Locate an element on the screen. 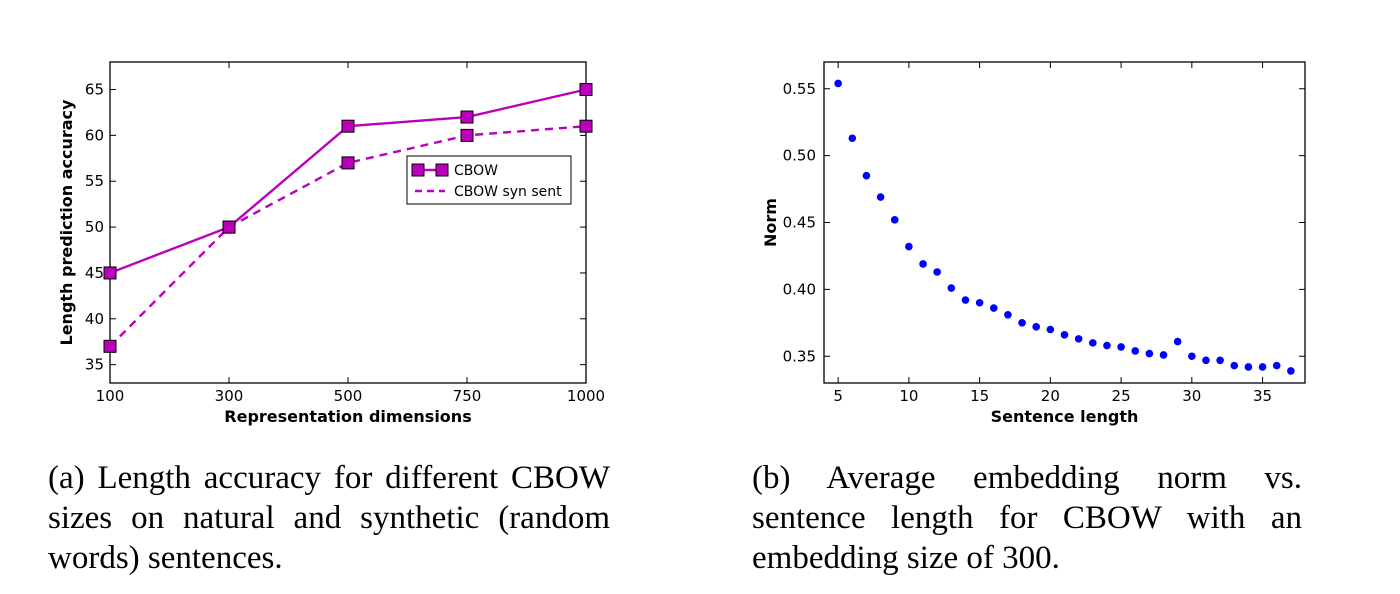 This screenshot has height=594, width=1400. chart-a-x-axis-title: Representation dimensions is located at coordinates (347, 416).